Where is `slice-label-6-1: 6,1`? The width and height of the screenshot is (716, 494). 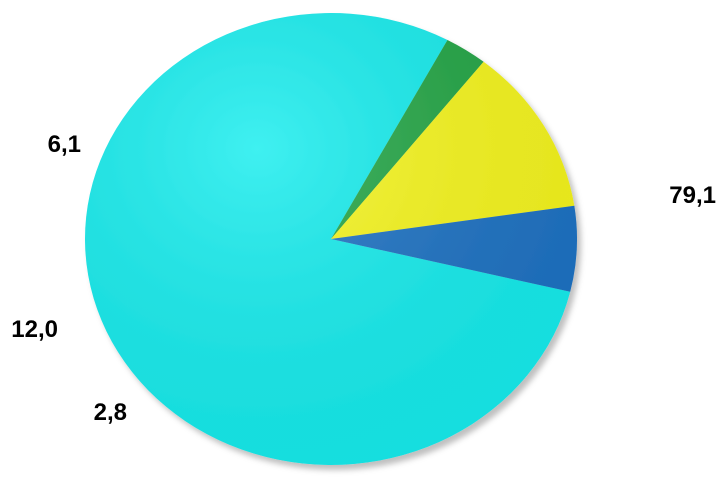
slice-label-6-1: 6,1 is located at coordinates (64, 144).